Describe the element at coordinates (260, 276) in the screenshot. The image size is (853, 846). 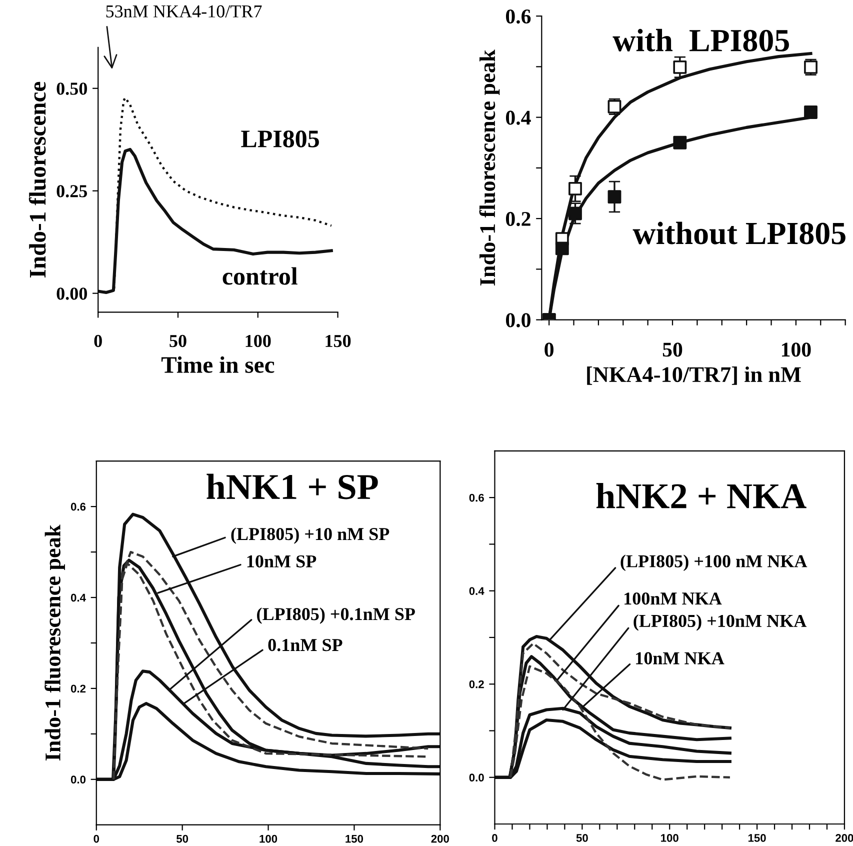
I see `annotation: control` at that location.